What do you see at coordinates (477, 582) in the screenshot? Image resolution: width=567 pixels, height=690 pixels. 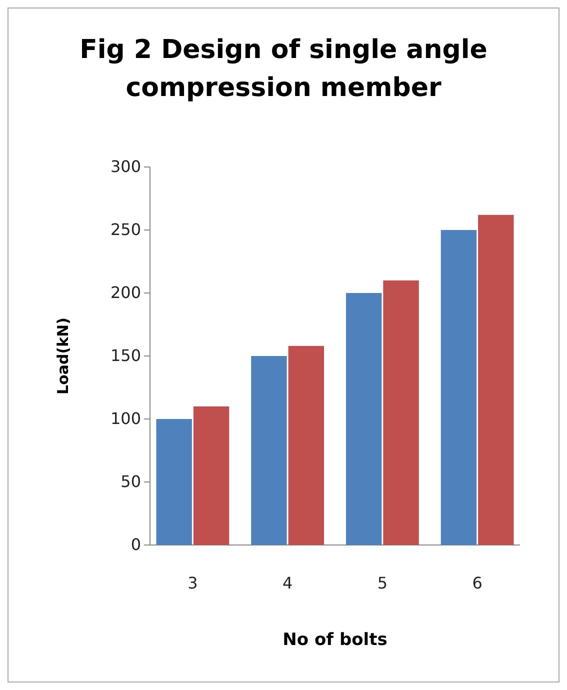 I see `x-tick-label: 6` at bounding box center [477, 582].